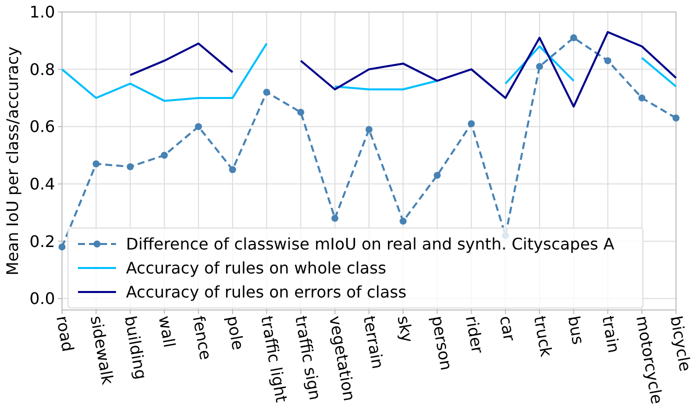 This screenshot has width=696, height=414. Describe the element at coordinates (649, 360) in the screenshot. I see `x-tick-label: motorcycle` at that location.